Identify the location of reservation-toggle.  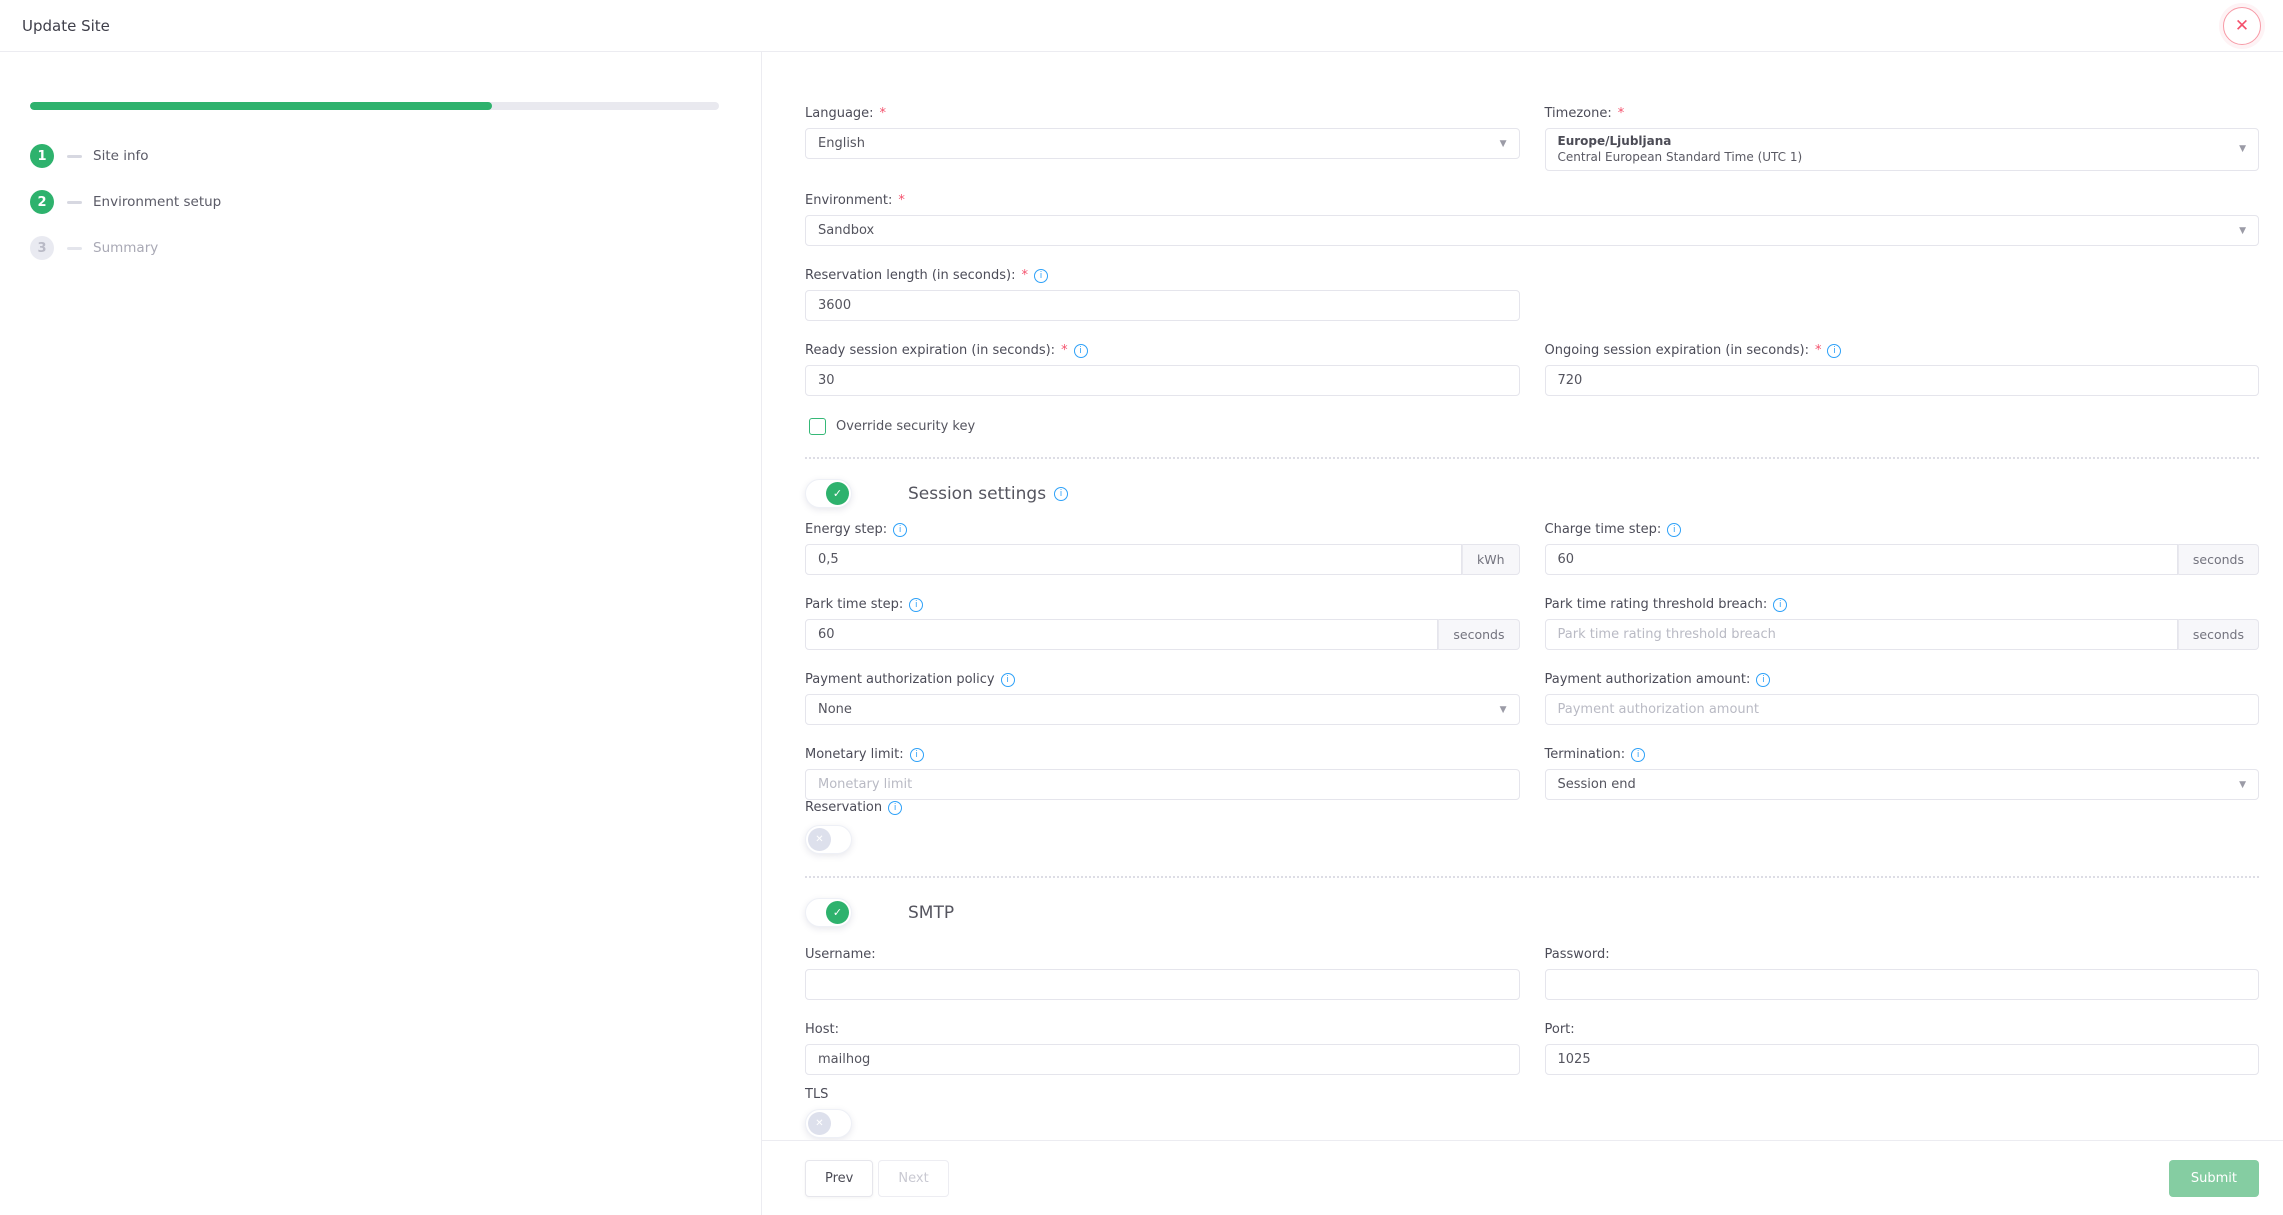
(828, 840).